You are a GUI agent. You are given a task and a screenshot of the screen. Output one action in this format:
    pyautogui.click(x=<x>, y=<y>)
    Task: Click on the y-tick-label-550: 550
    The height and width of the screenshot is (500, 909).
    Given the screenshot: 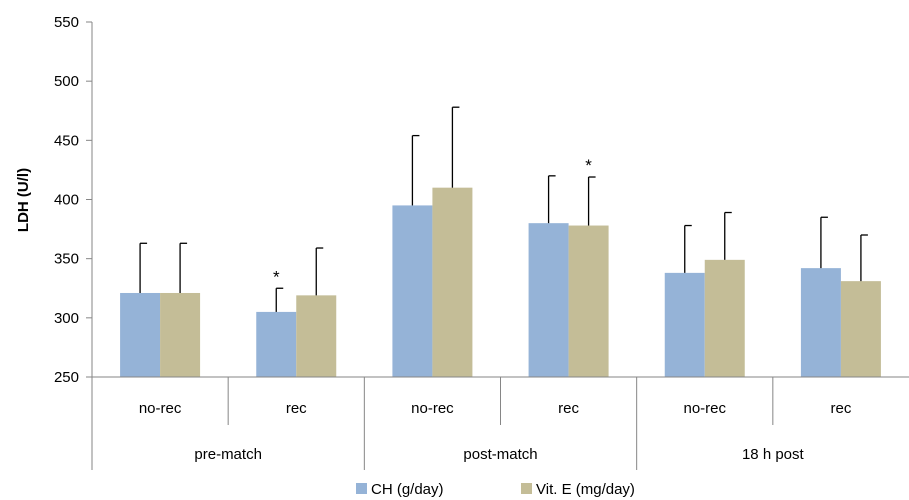 What is the action you would take?
    pyautogui.click(x=66, y=22)
    